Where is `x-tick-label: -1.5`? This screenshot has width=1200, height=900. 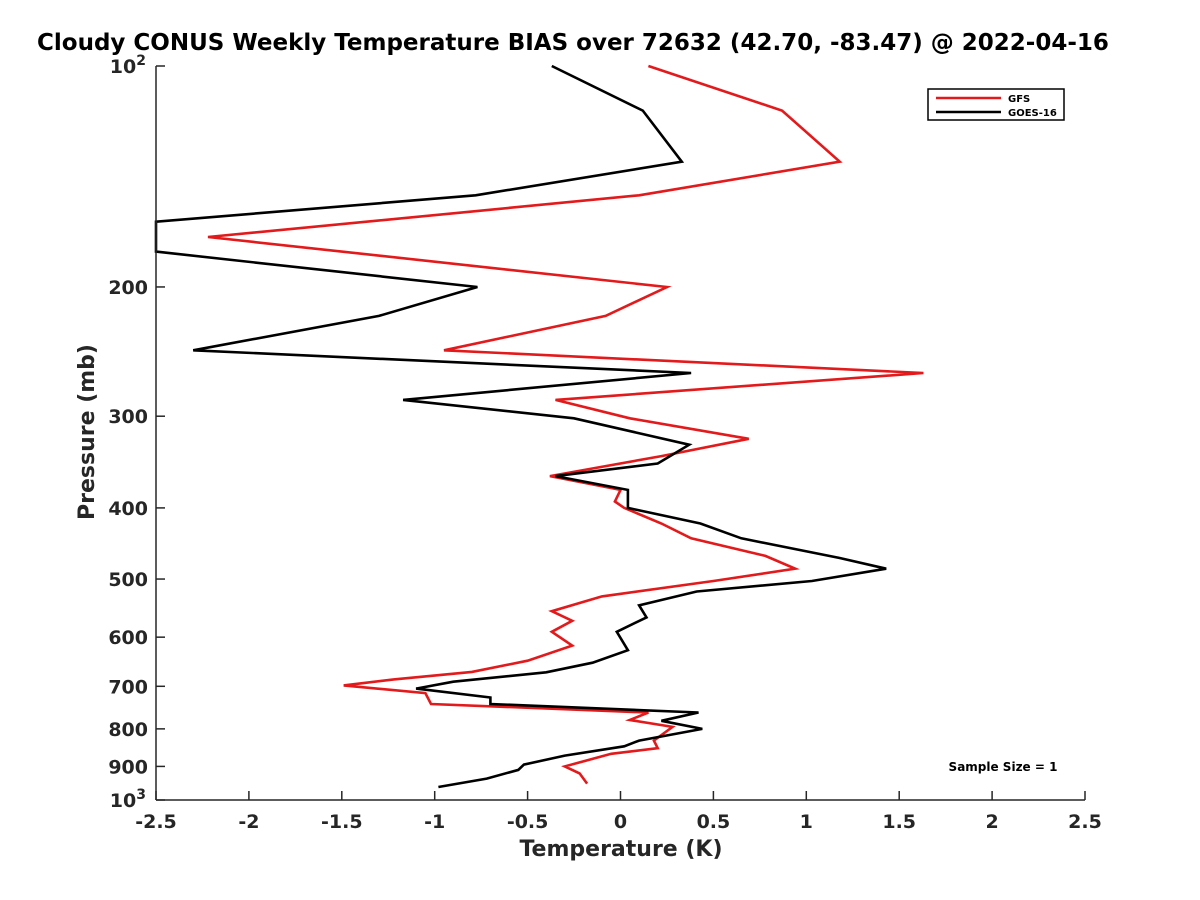 x-tick-label: -1.5 is located at coordinates (342, 822).